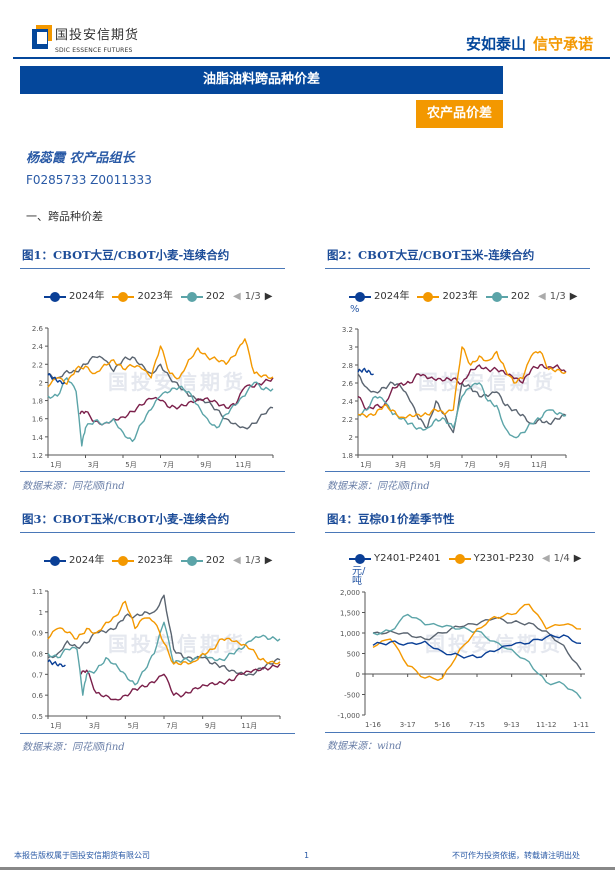 The image size is (615, 870). Describe the element at coordinates (391, 519) in the screenshot. I see `chart-title: 图4：豆棕01价差季节性` at that location.